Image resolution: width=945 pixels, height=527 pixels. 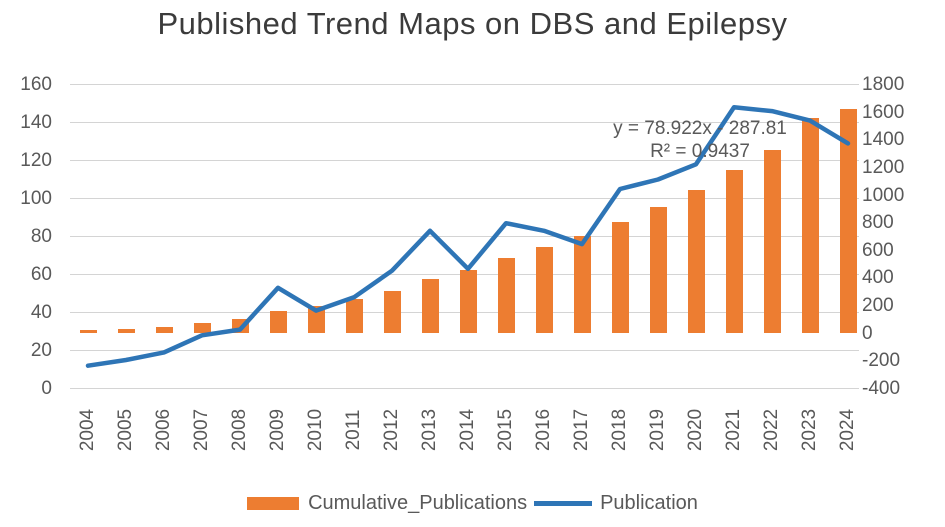 What do you see at coordinates (46, 388) in the screenshot?
I see `left-axis-tick-label: 0` at bounding box center [46, 388].